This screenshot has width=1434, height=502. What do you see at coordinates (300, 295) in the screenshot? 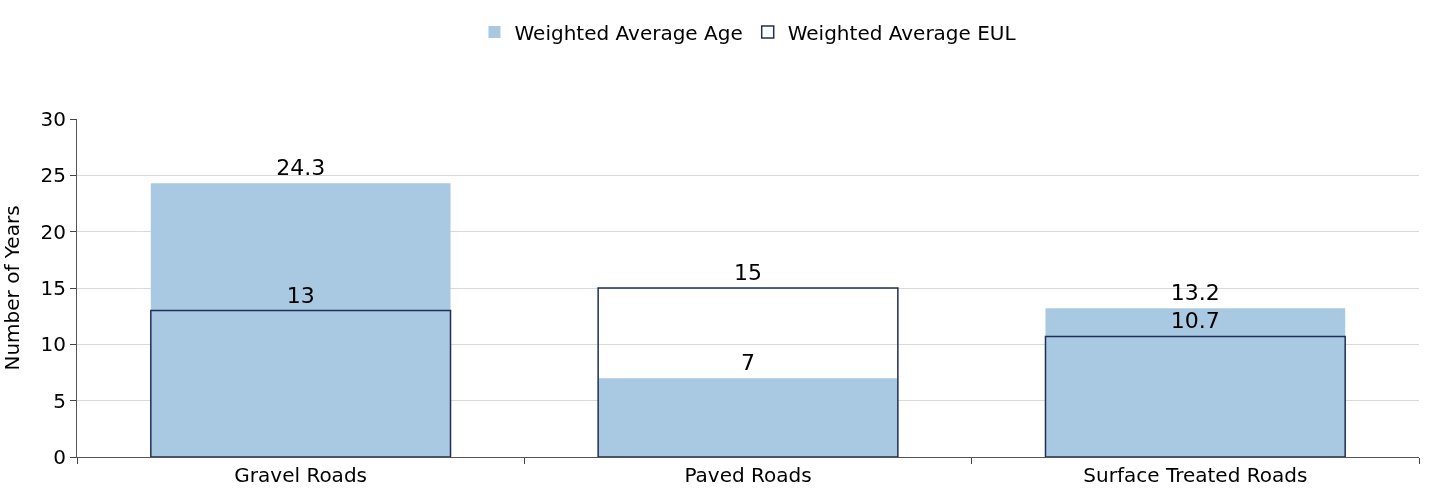
I see `data-label: 13` at bounding box center [300, 295].